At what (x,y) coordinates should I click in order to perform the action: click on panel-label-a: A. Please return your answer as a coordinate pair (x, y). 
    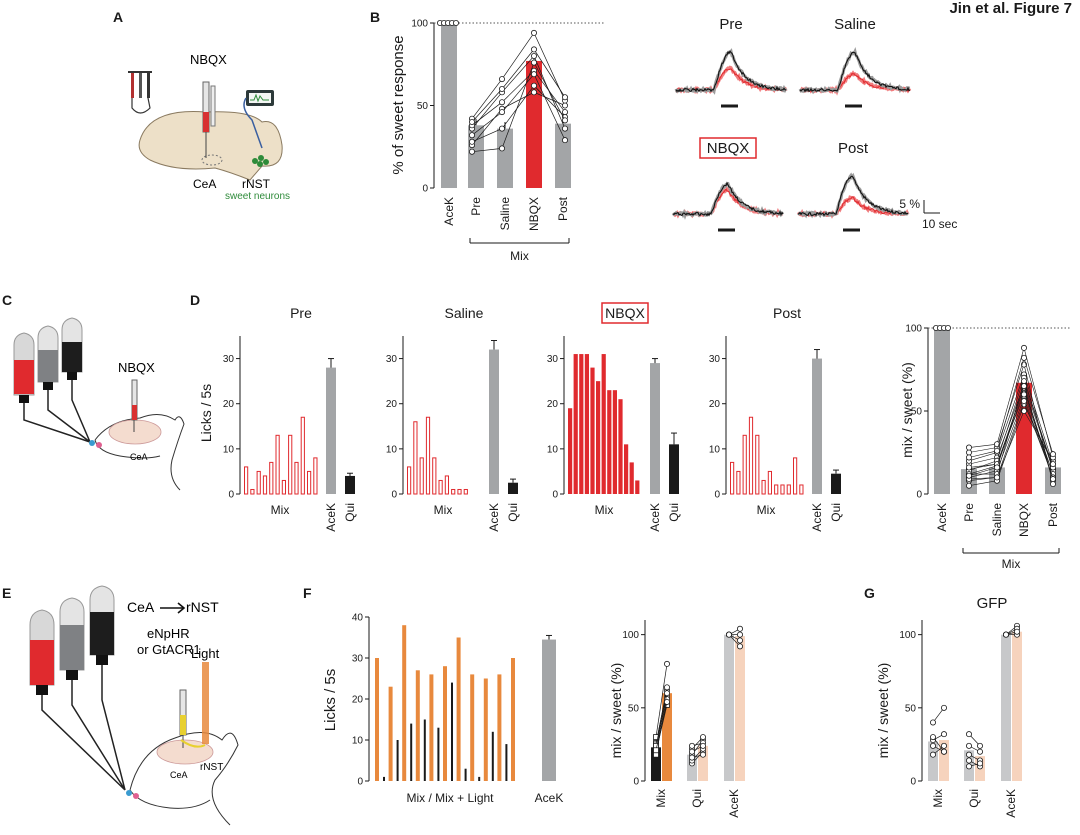
    Looking at the image, I should click on (118, 17).